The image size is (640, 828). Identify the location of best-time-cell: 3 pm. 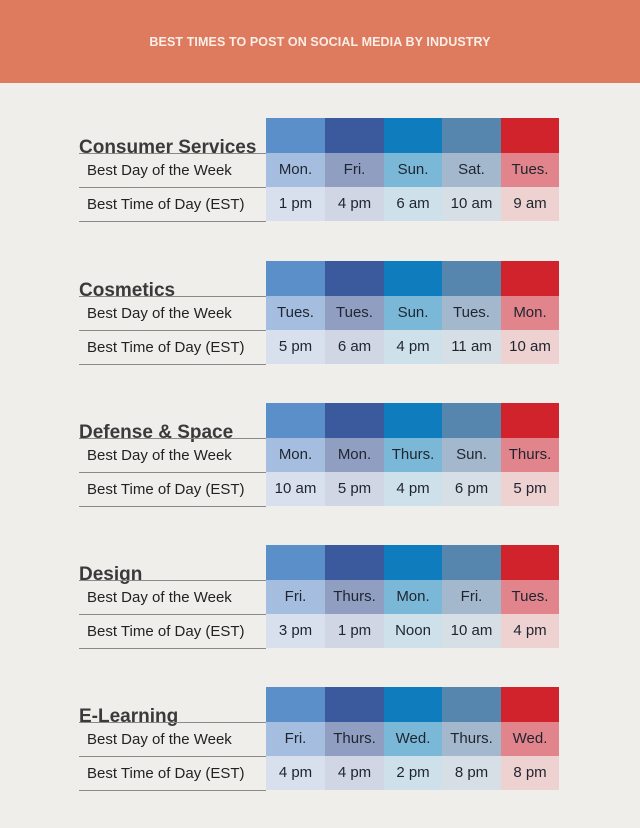
(295, 631).